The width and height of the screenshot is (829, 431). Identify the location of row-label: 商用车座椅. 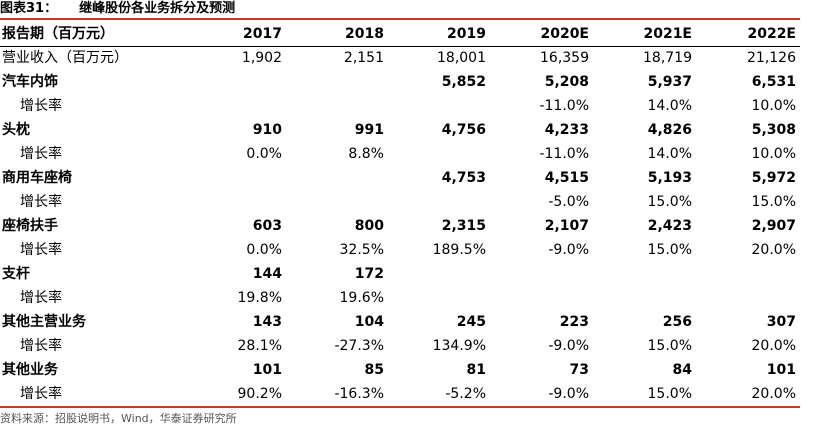
(37, 178).